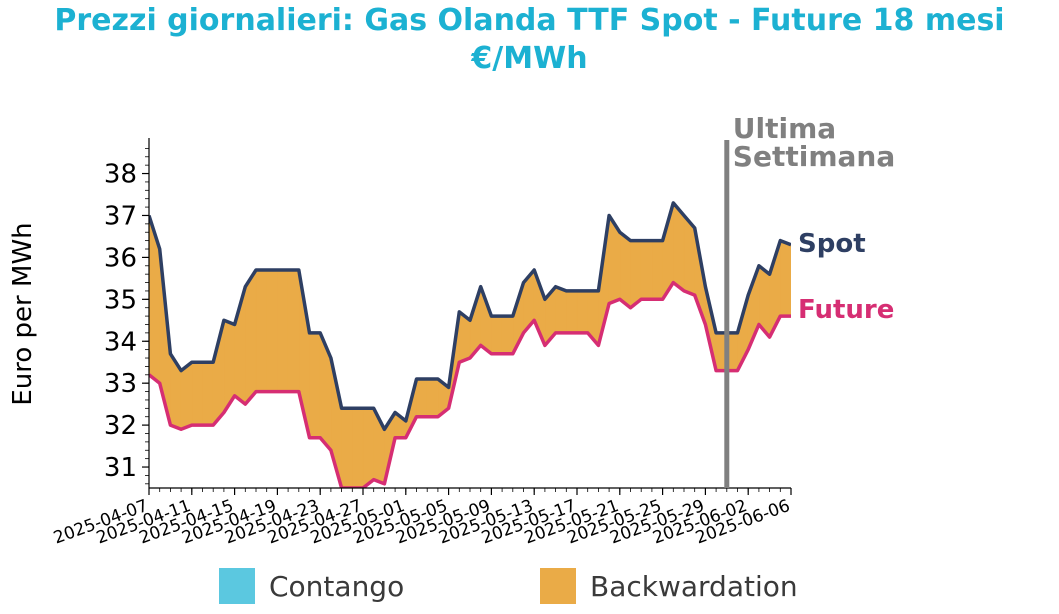 The height and width of the screenshot is (614, 1059). What do you see at coordinates (120, 468) in the screenshot?
I see `y-tick-label: 31` at bounding box center [120, 468].